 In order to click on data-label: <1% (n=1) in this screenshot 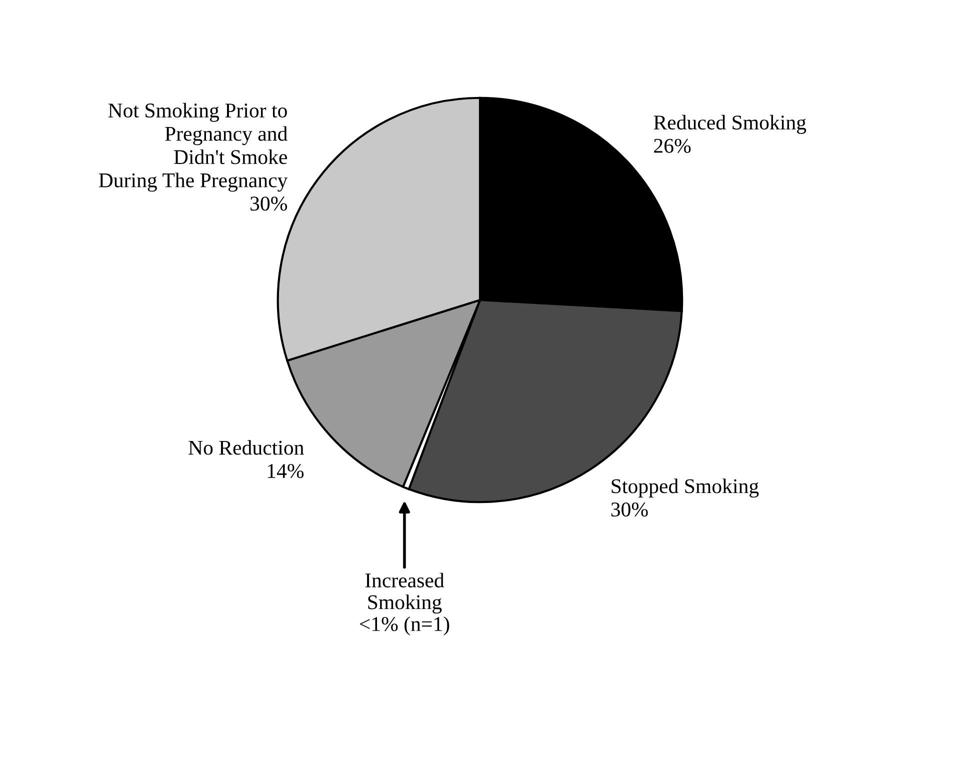, I will do `click(405, 626)`.